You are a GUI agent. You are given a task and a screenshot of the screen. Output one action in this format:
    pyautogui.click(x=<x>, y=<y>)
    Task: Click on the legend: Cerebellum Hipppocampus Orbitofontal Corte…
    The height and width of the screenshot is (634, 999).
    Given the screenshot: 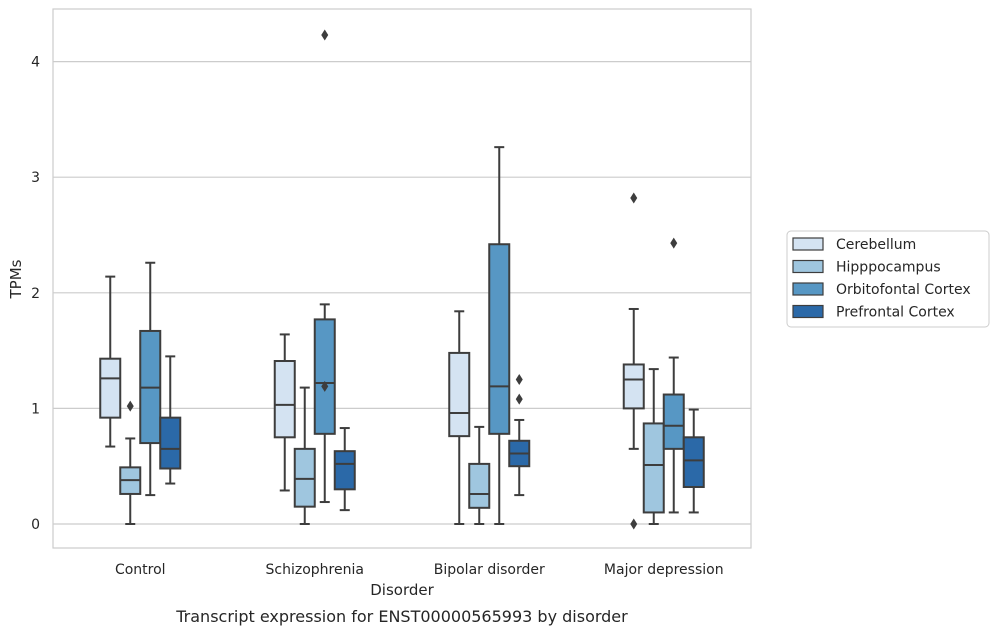 What is the action you would take?
    pyautogui.click(x=888, y=279)
    